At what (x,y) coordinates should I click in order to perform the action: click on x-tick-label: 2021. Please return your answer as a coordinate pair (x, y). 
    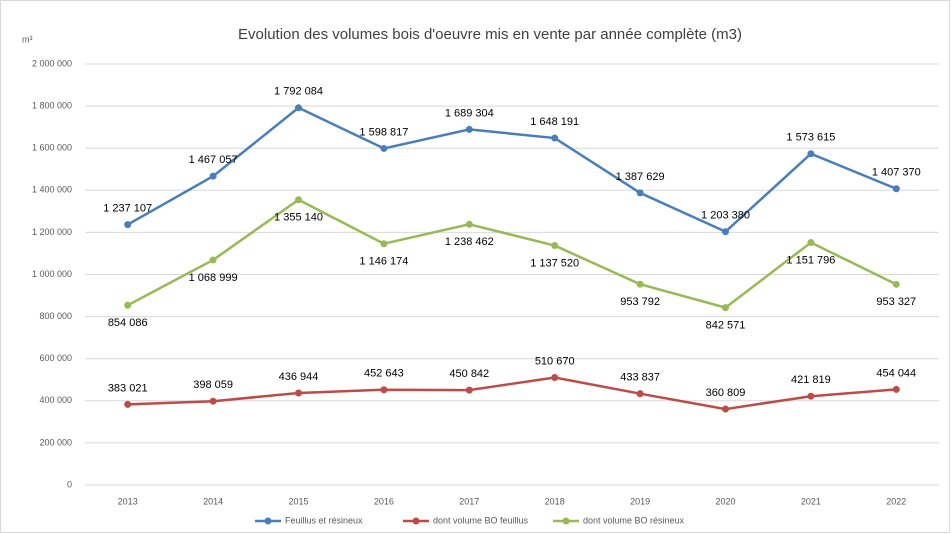
    Looking at the image, I should click on (811, 501).